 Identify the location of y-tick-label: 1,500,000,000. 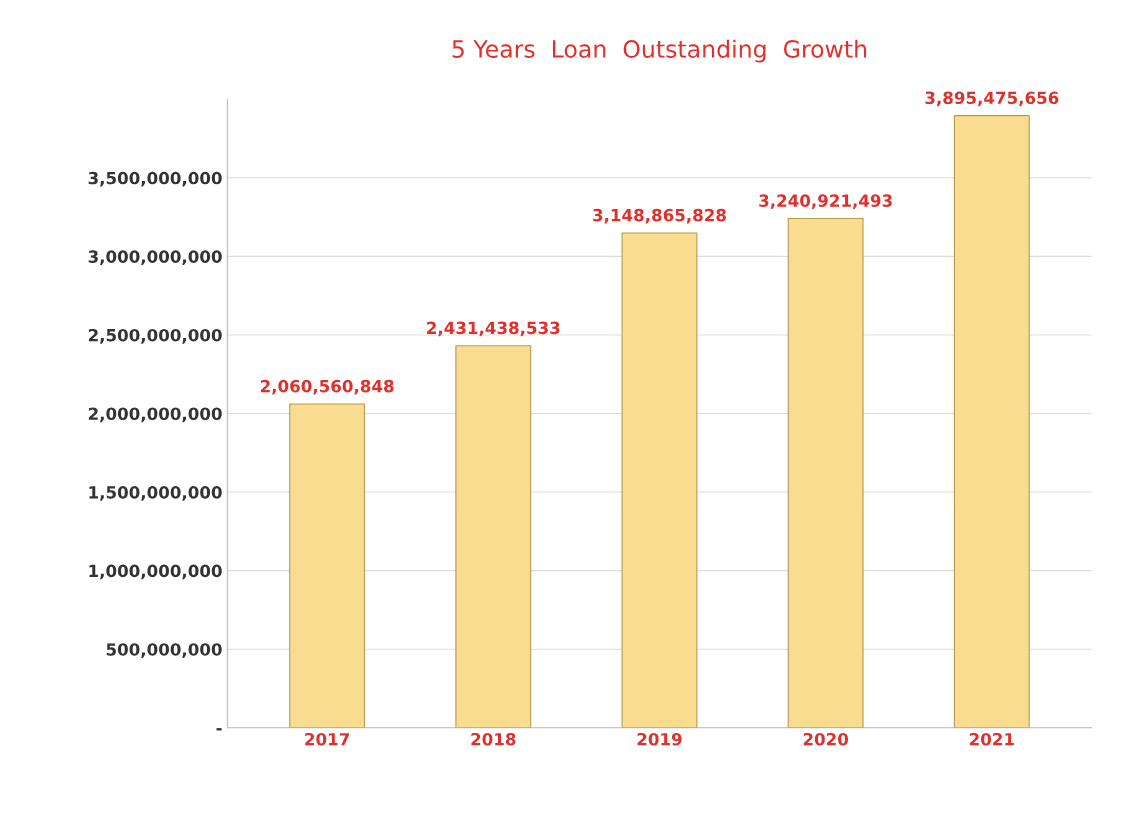
(155, 493).